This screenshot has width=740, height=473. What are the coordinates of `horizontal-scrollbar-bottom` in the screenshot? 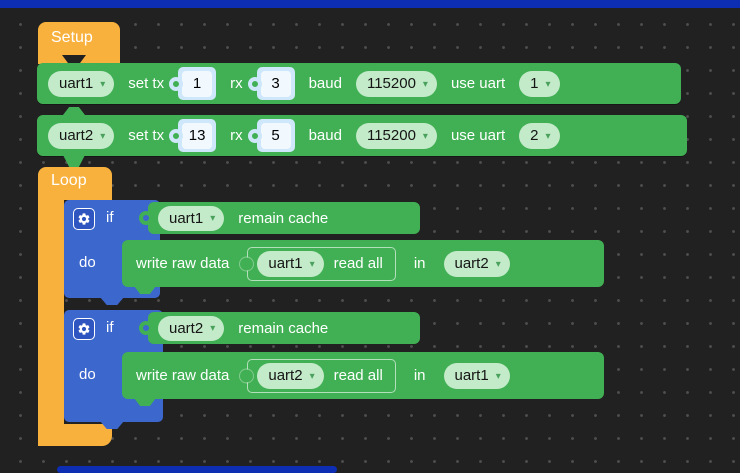 It's located at (197, 469).